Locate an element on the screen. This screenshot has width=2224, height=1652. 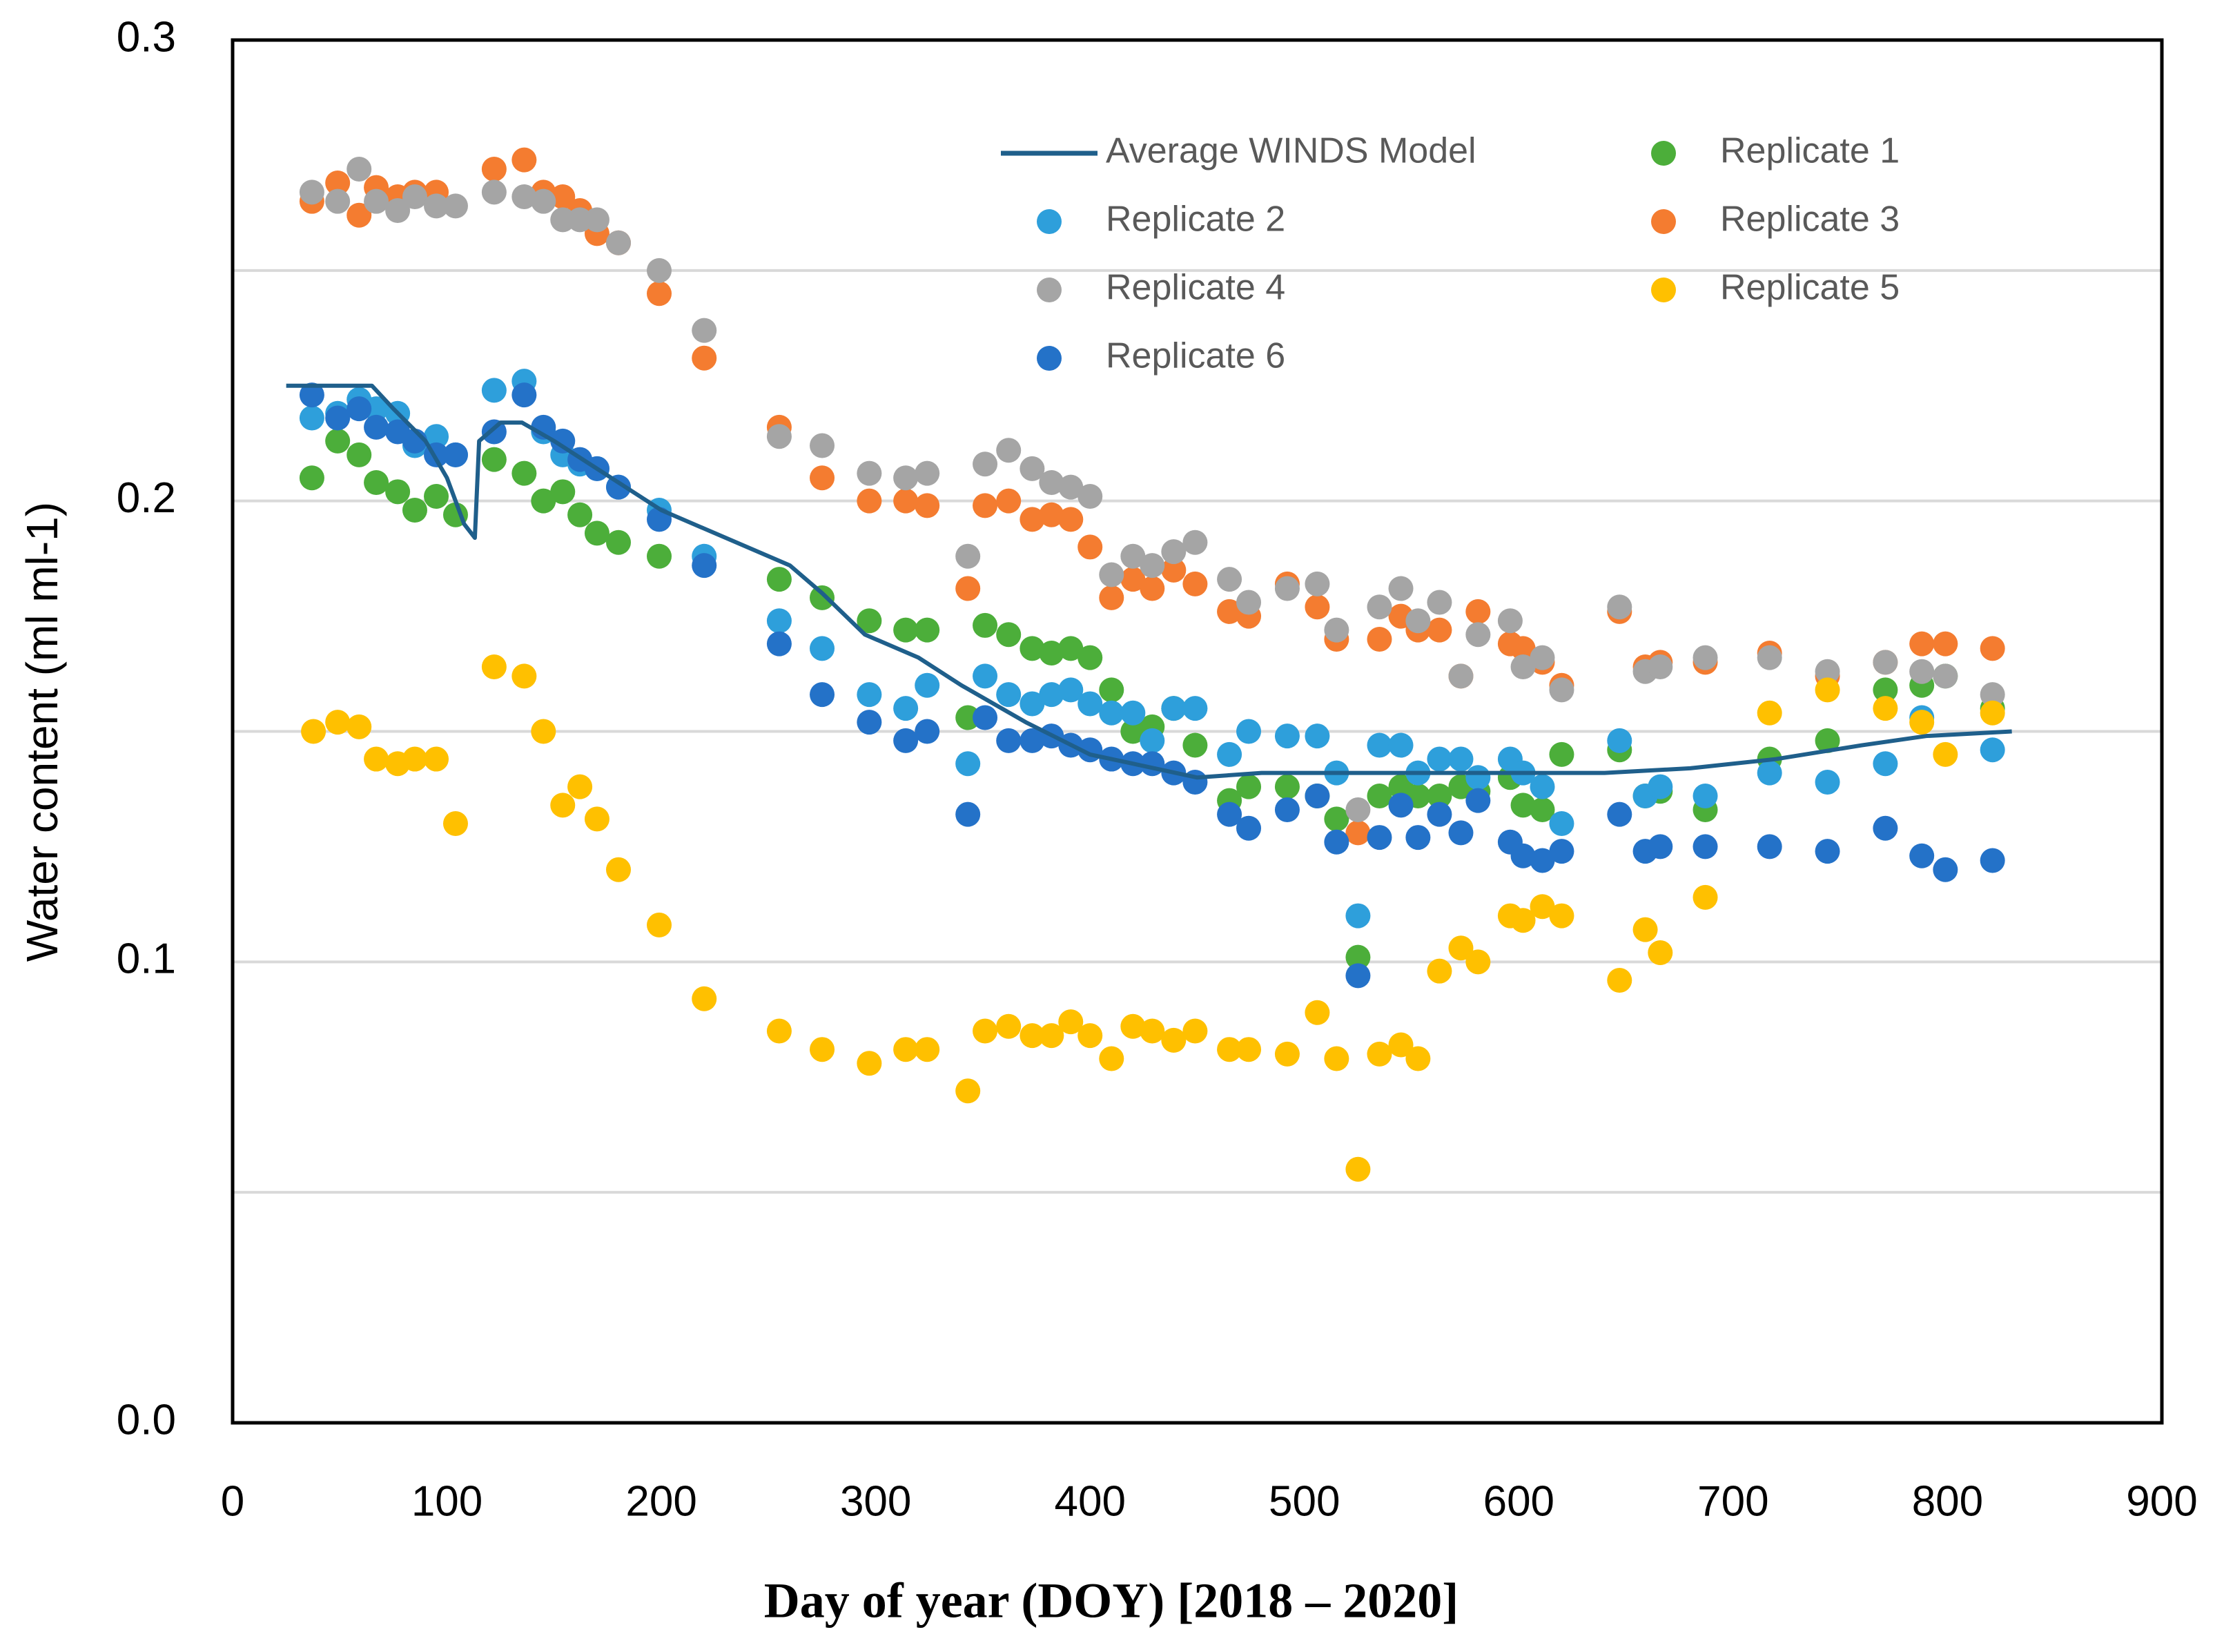
x-tick-label: 700 is located at coordinates (1732, 1501).